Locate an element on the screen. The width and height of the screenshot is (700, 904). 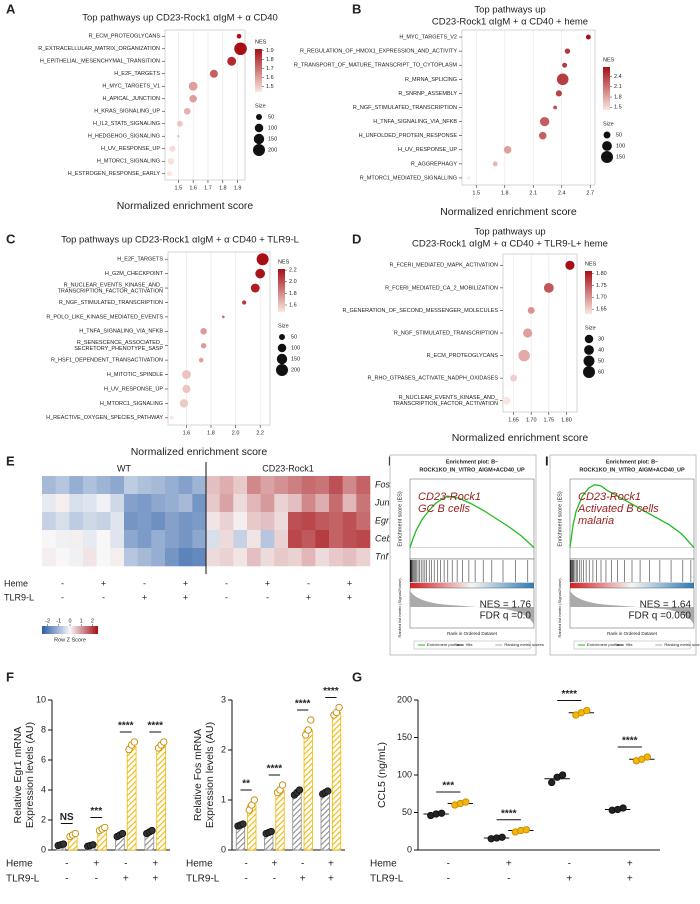
size-label: 150 is located at coordinates (295, 359).